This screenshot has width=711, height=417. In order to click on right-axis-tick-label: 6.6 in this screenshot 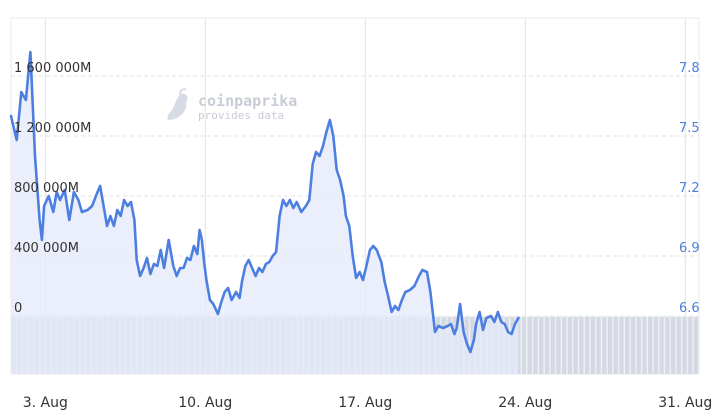, I will do `click(689, 308)`.